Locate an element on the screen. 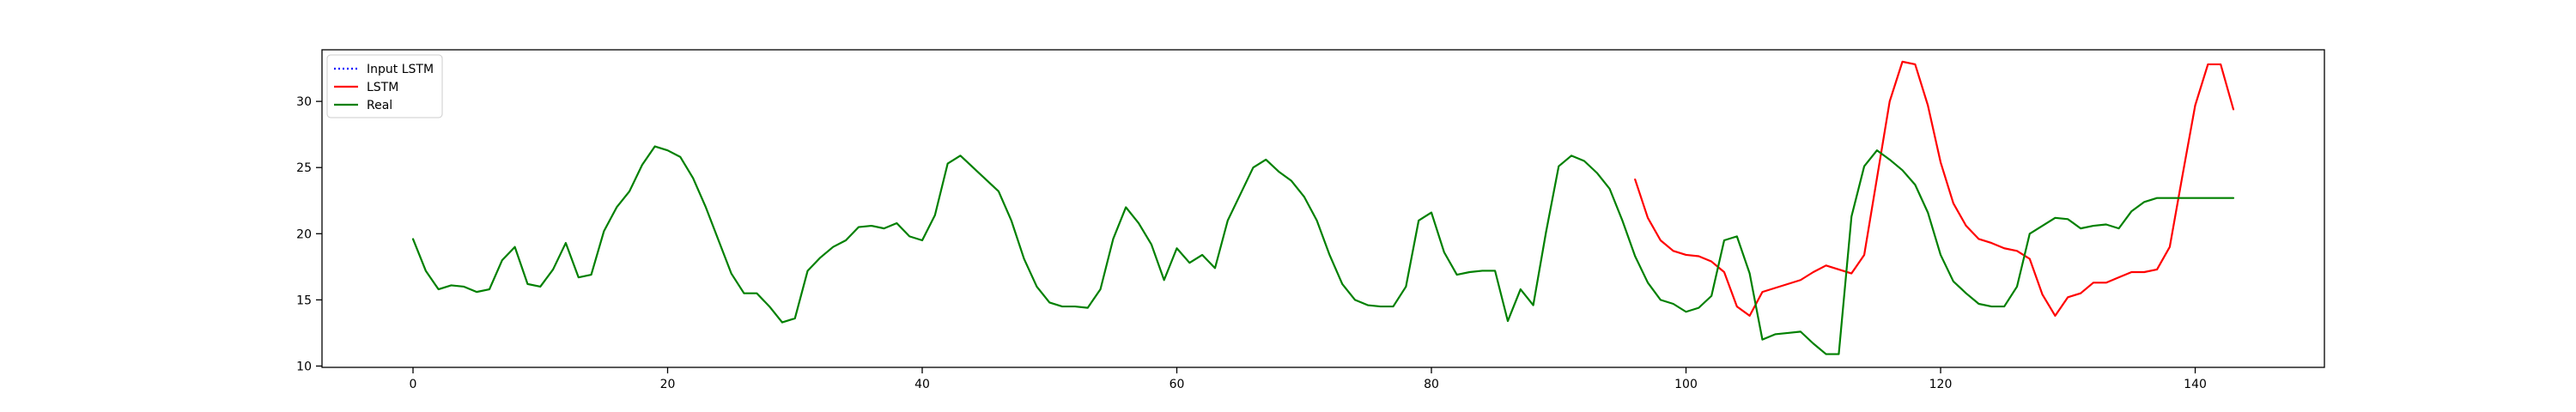  x-tick-label: 80 is located at coordinates (1431, 384).